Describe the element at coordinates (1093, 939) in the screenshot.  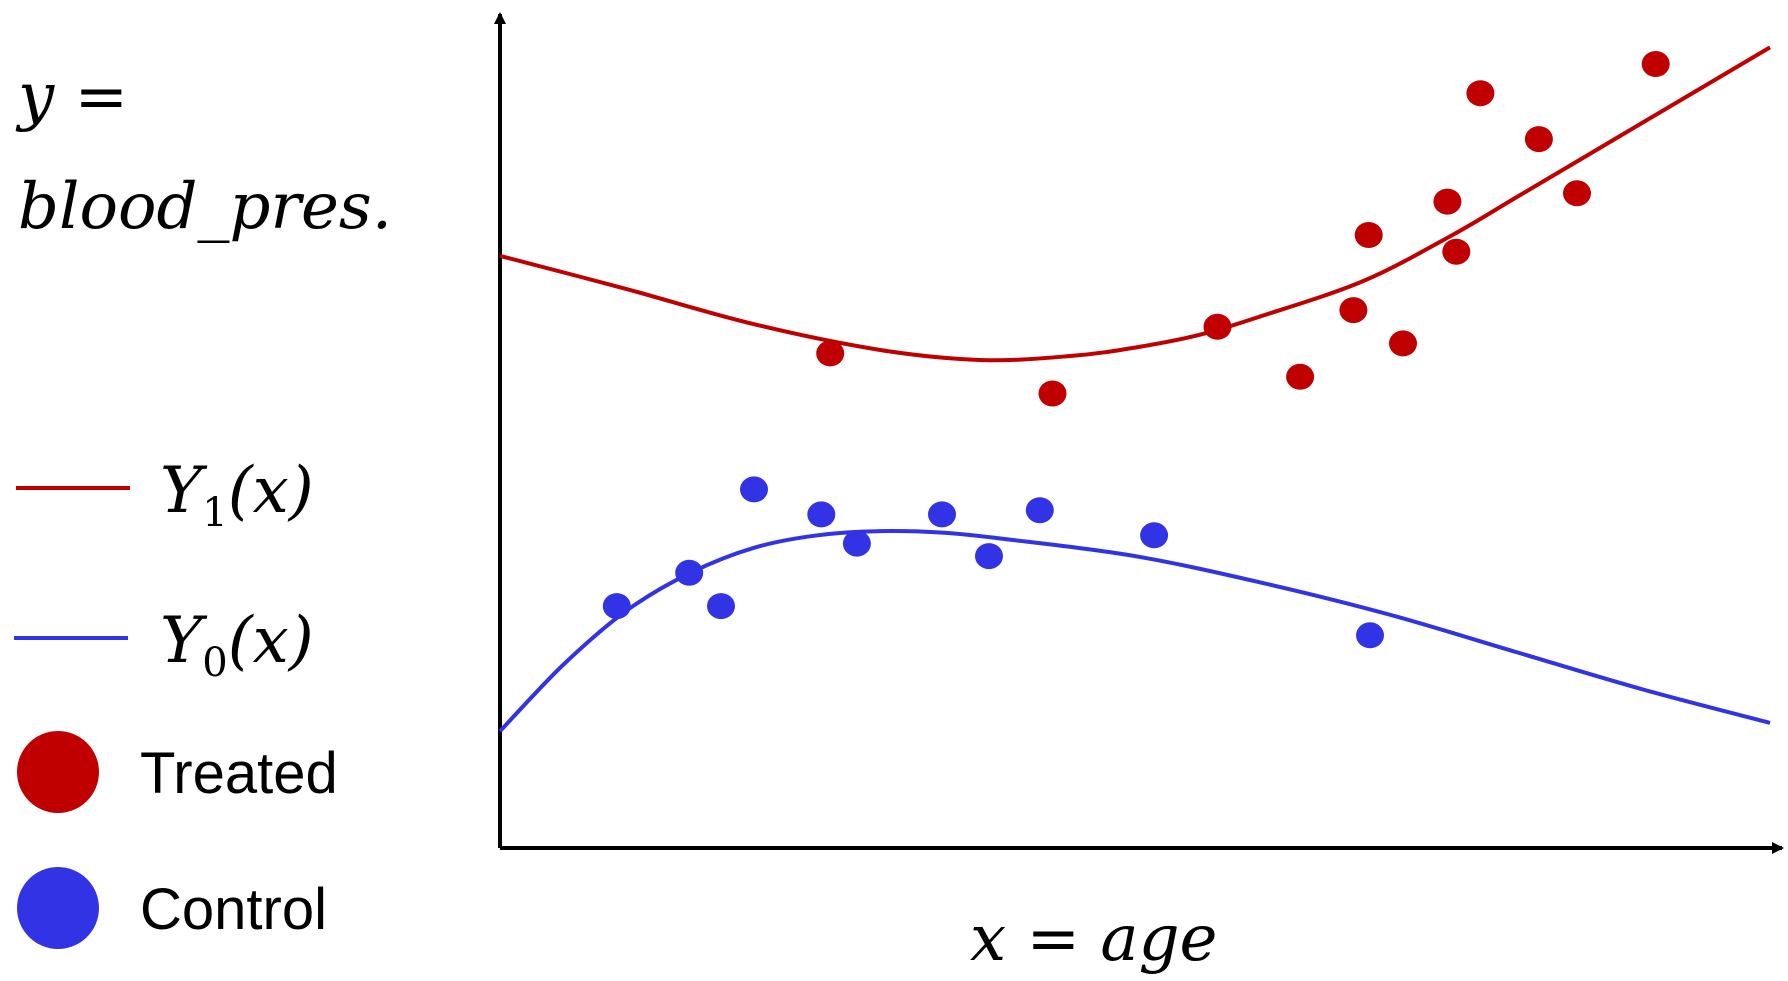
I see `x-axis-label: x = age` at that location.